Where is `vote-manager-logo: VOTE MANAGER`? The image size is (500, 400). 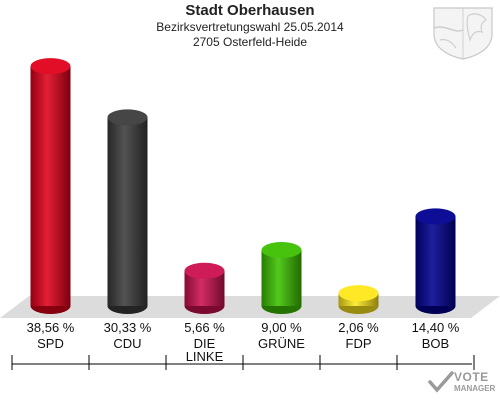 vote-manager-logo: VOTE MANAGER is located at coordinates (463, 383).